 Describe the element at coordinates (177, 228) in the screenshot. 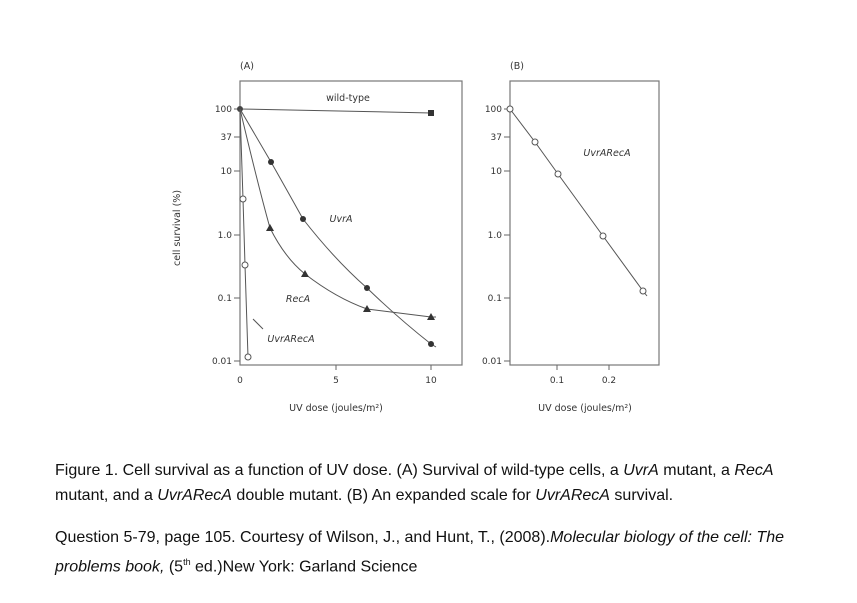

I see `y-axis-label: cell survival (%)` at that location.